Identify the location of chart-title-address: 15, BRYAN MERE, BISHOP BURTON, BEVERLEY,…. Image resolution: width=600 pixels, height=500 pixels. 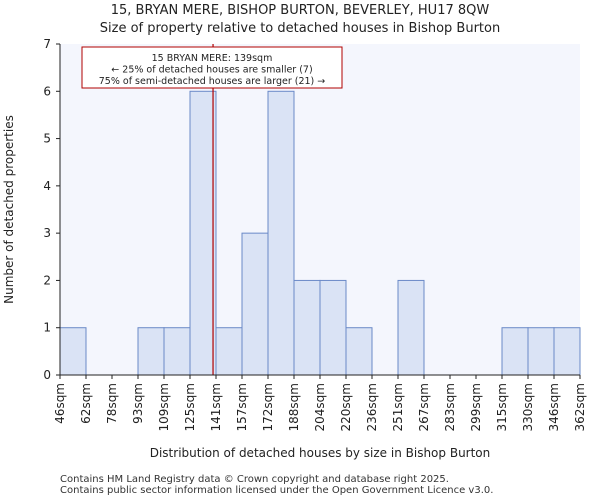
(300, 10).